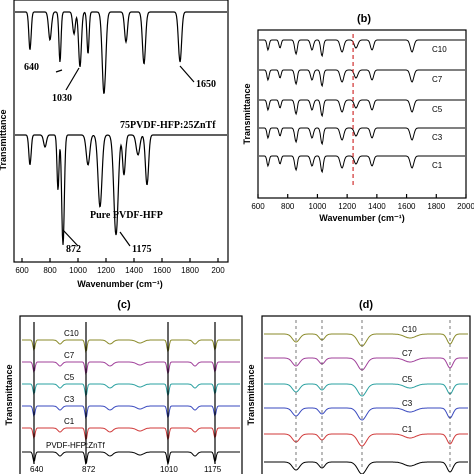 Image resolution: width=474 pixels, height=474 pixels. Describe the element at coordinates (168, 125) in the screenshot. I see `panel-a-series1-label: 75PVDF-HFP:25ZnTf` at that location.